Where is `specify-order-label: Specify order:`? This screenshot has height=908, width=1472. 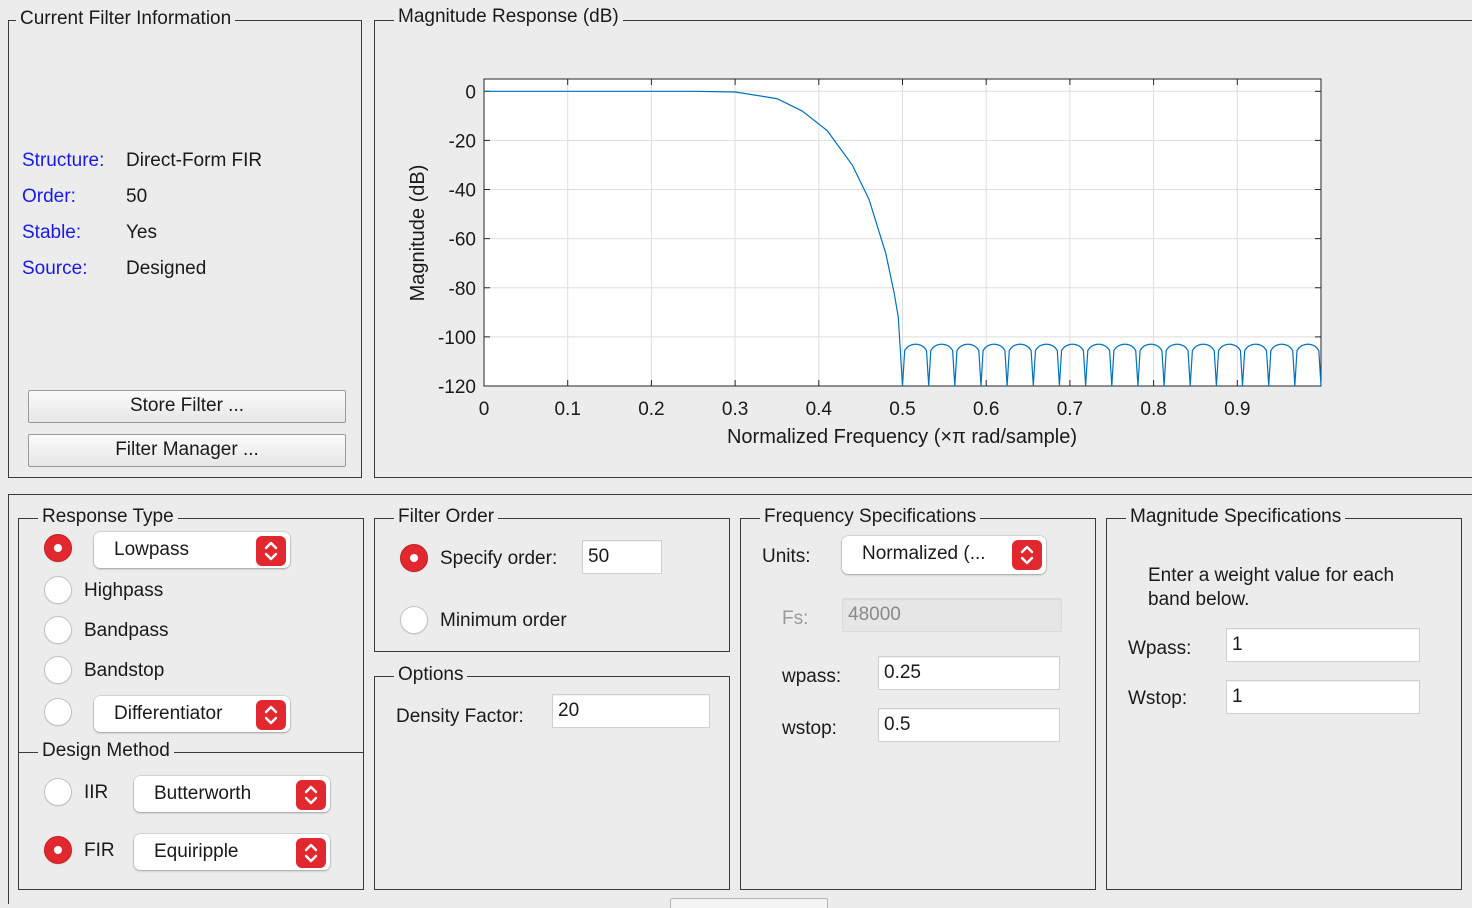
specify-order-label: Specify order: is located at coordinates (499, 558).